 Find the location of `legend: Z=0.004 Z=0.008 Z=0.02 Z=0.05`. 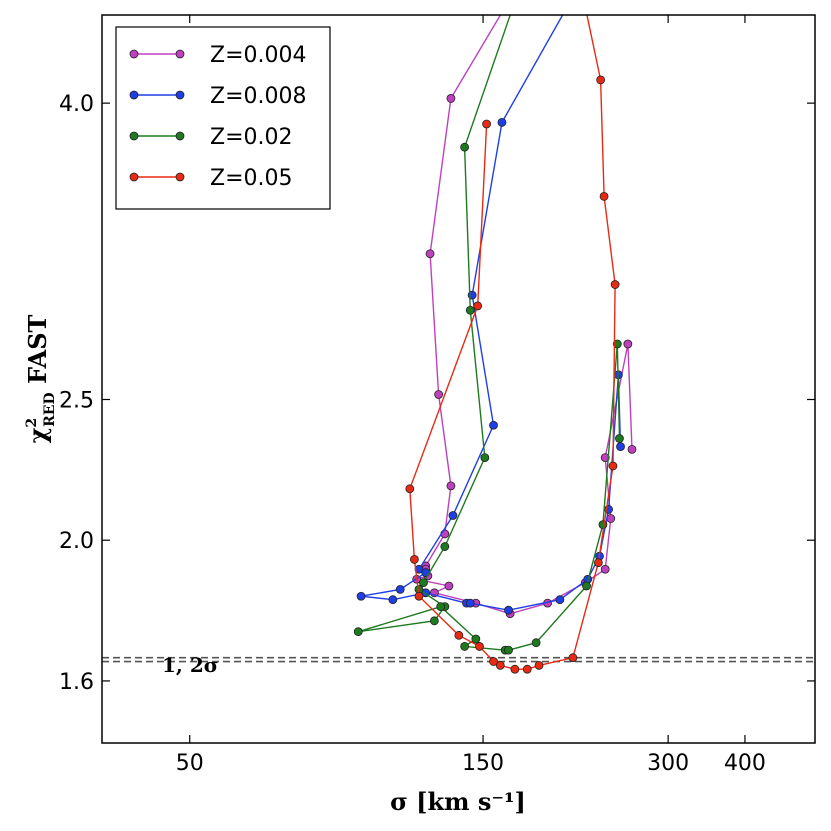

legend: Z=0.004 Z=0.008 Z=0.02 Z=0.05 is located at coordinates (223, 118).